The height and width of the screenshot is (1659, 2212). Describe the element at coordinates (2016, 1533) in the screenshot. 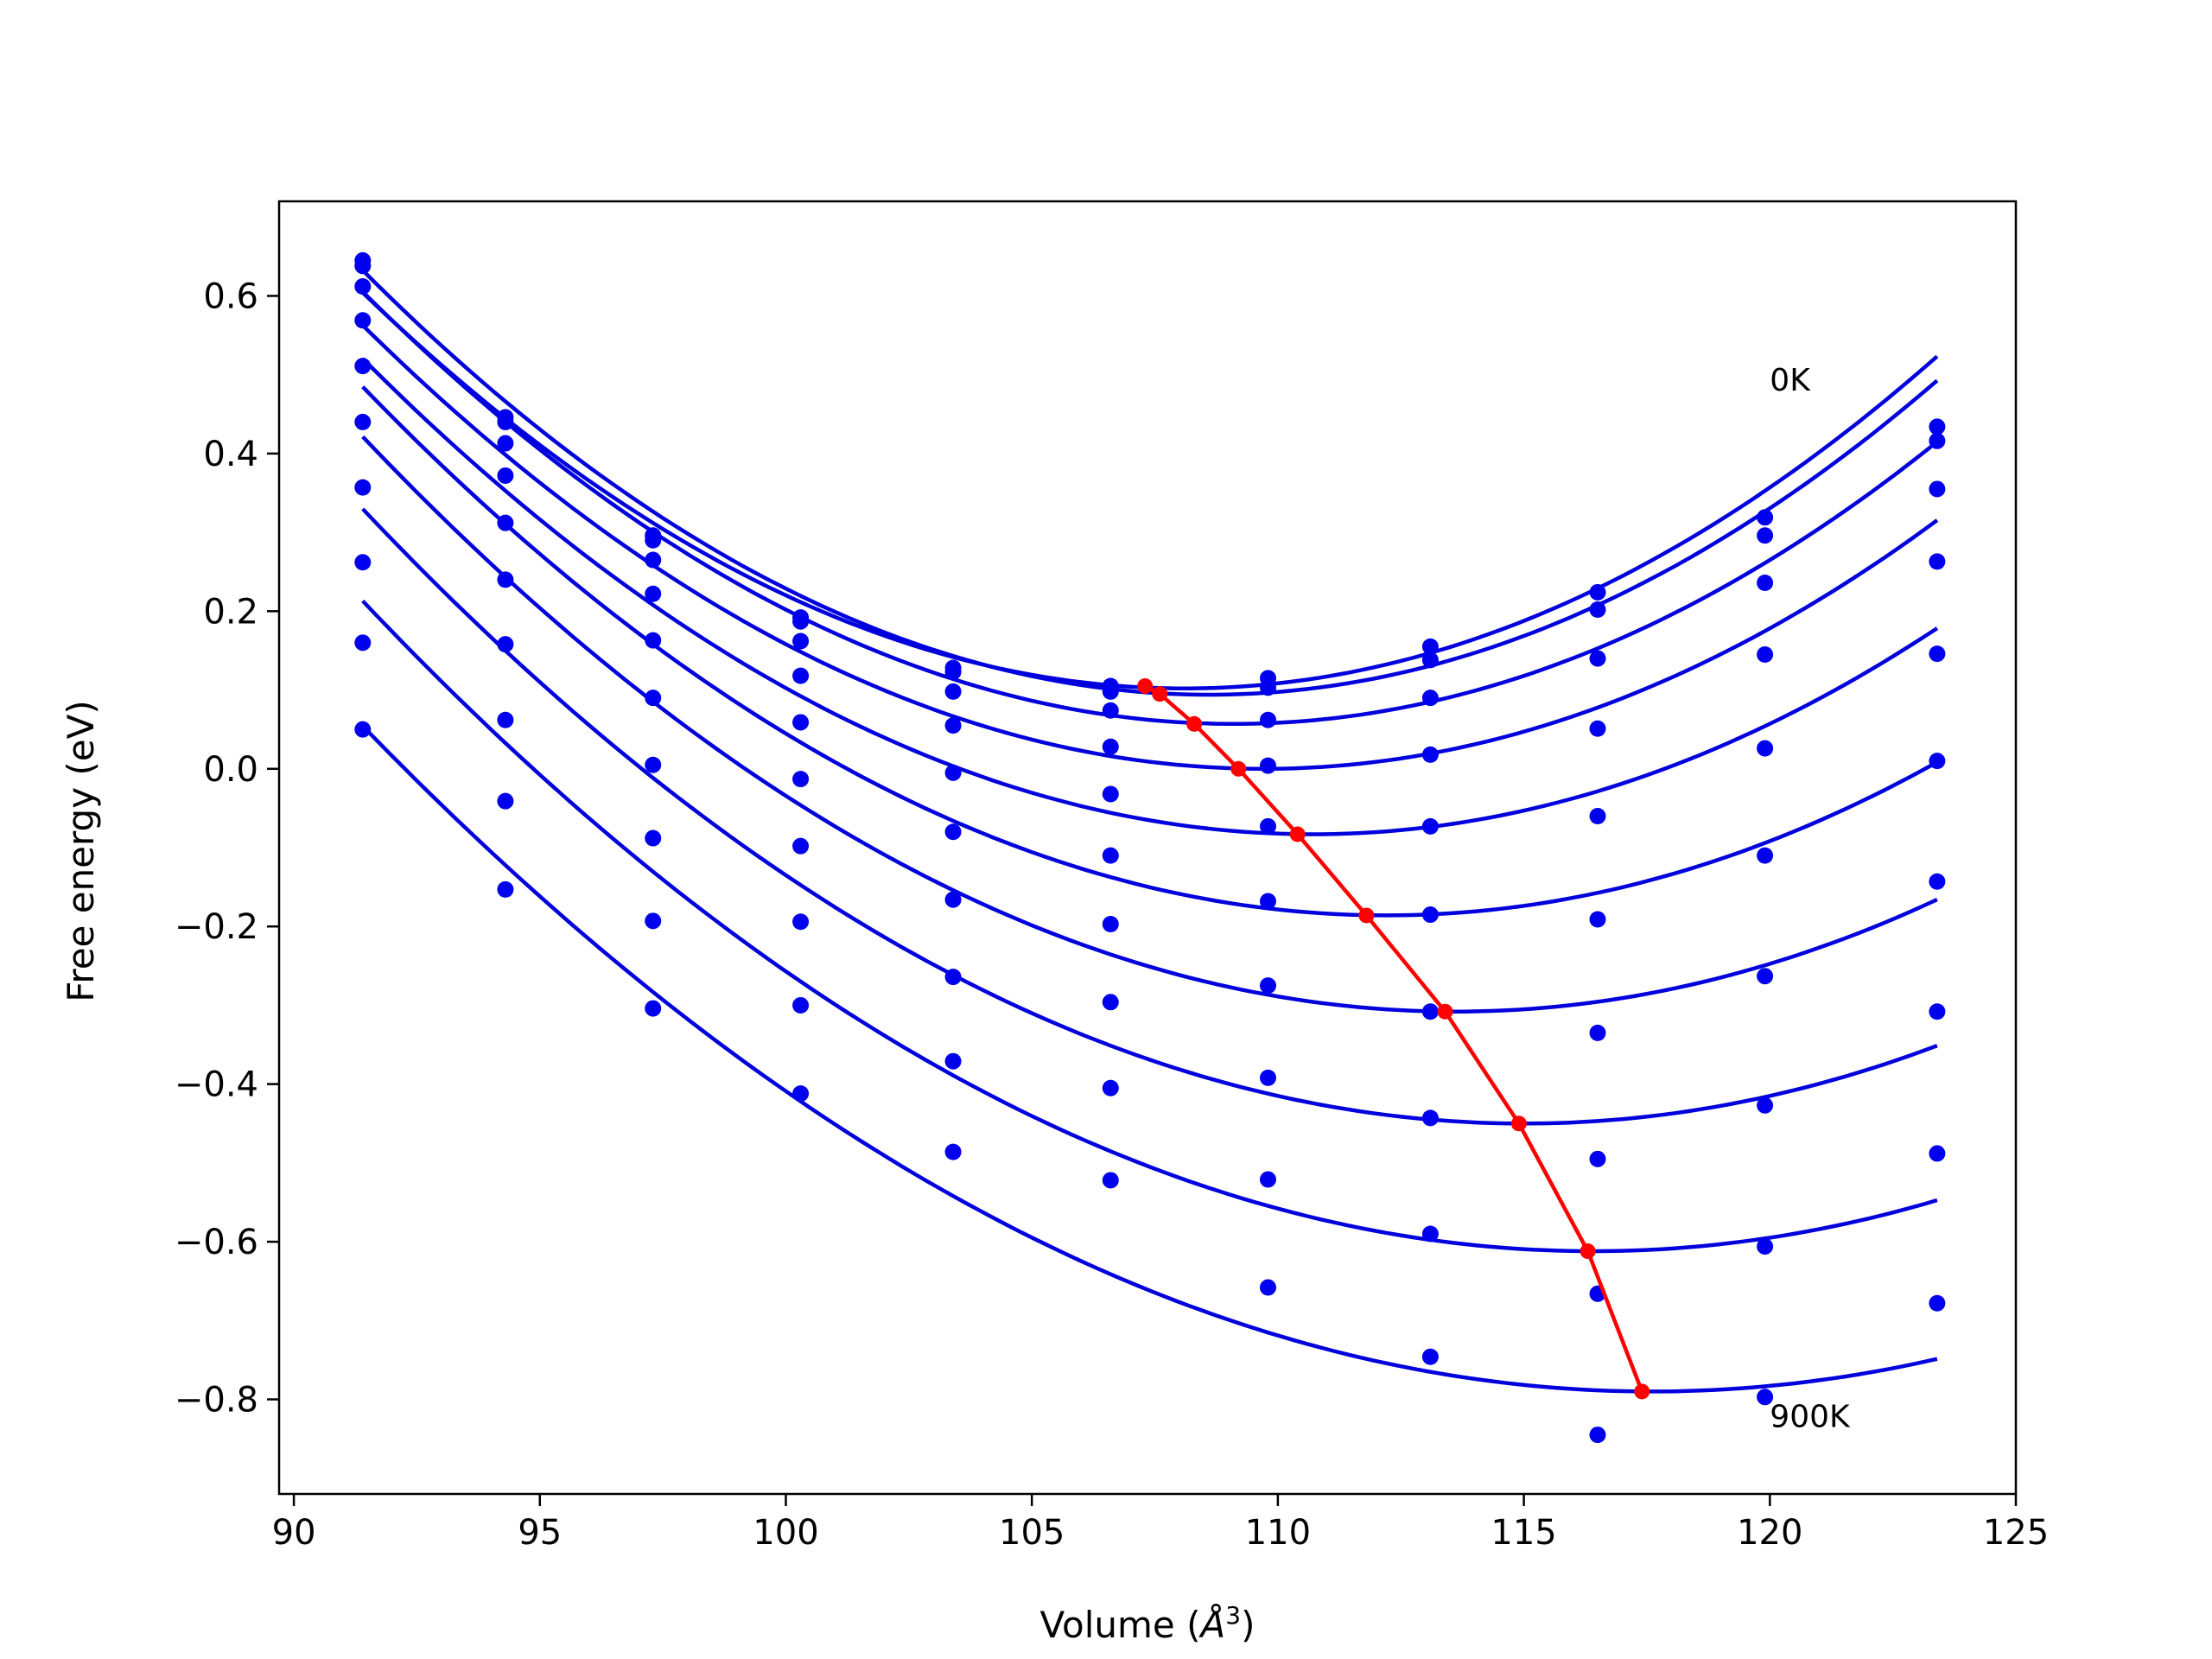

I see `x-tick-label: 125` at that location.